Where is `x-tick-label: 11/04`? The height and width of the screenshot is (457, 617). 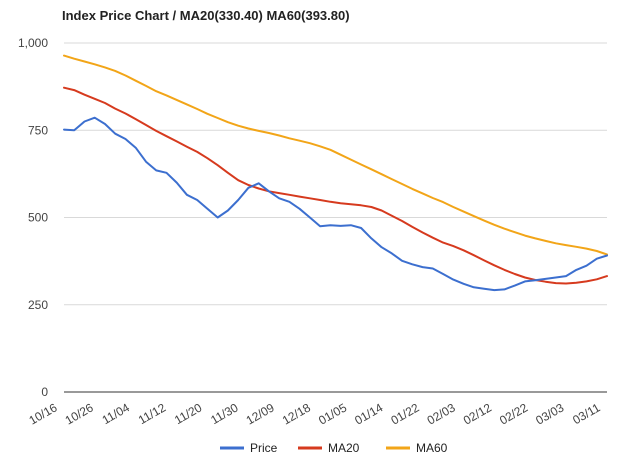 x-tick-label: 11/04 is located at coordinates (116, 413).